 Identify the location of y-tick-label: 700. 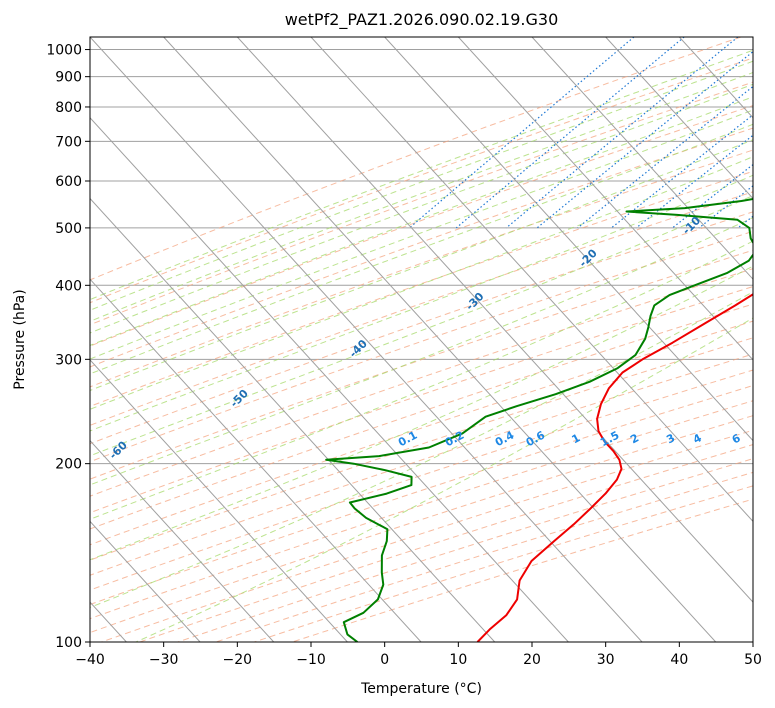
(68, 142).